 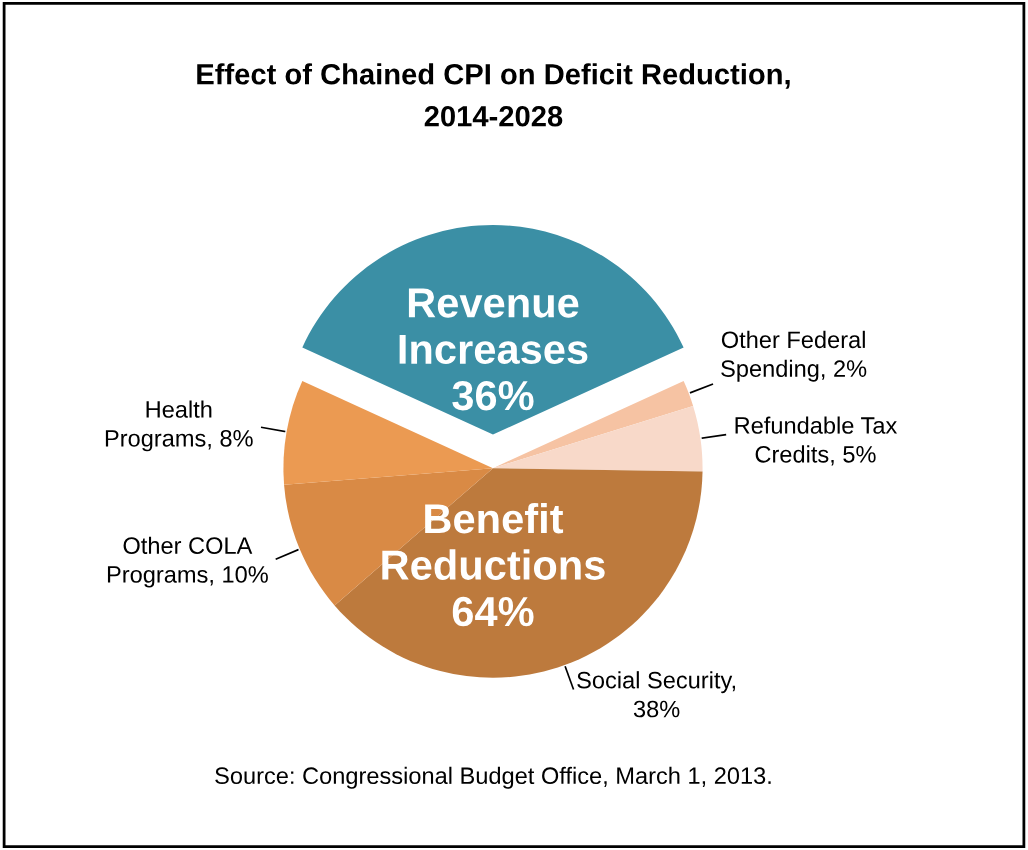 What do you see at coordinates (187, 562) in the screenshot?
I see `slice-label: Other COLA Programs, 10%` at bounding box center [187, 562].